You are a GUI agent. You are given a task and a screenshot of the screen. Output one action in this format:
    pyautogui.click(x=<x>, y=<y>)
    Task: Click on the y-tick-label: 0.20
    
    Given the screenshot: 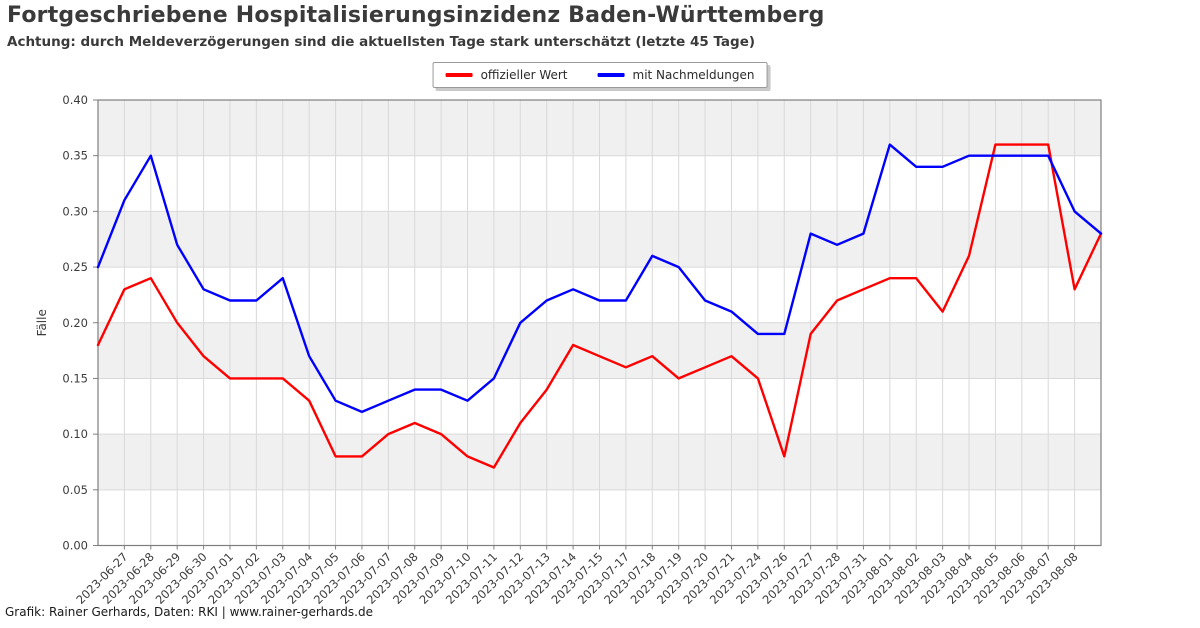 What is the action you would take?
    pyautogui.click(x=75, y=323)
    